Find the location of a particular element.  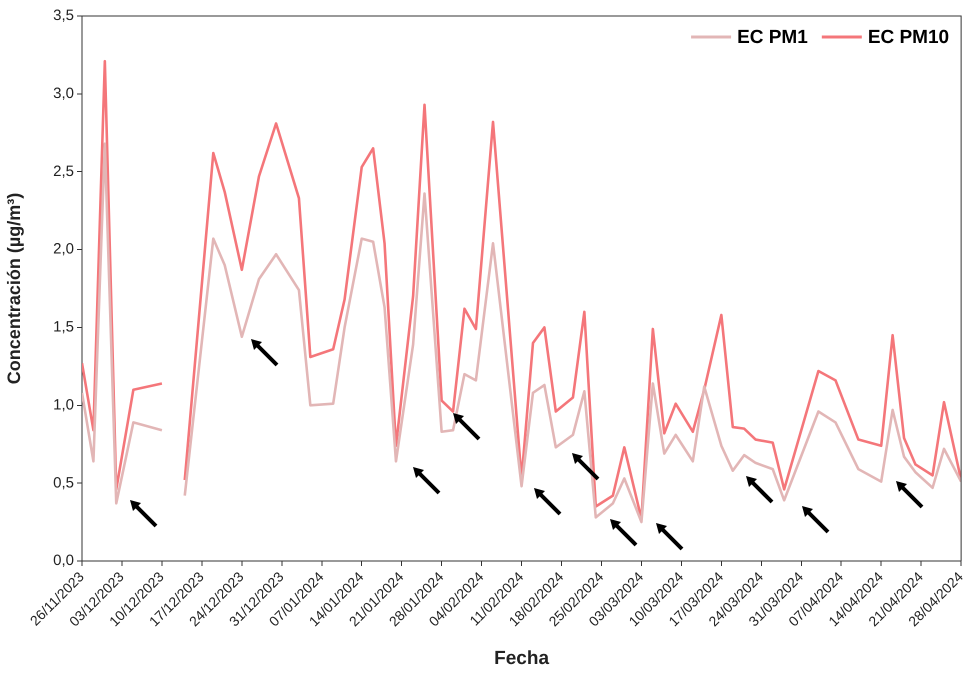

y-tick-label: 1,5 is located at coordinates (63, 327).